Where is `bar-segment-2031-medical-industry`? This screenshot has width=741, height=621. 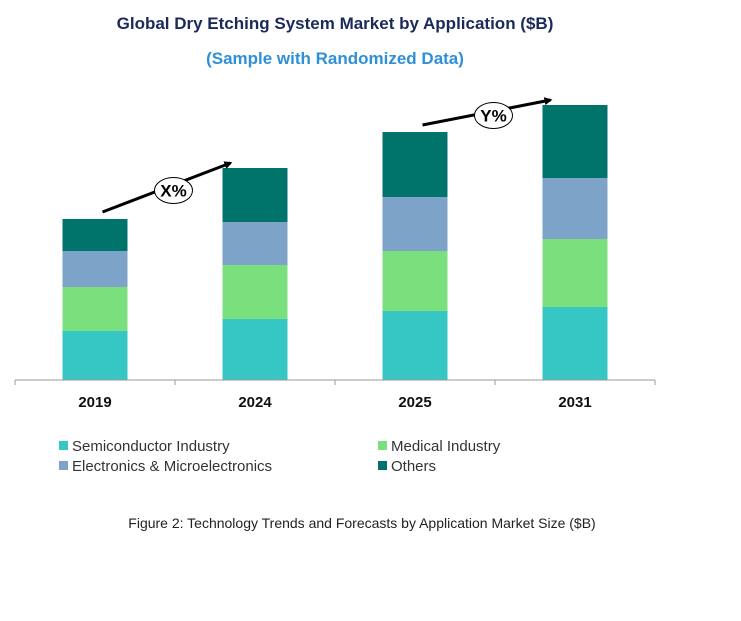 bar-segment-2031-medical-industry is located at coordinates (575, 273).